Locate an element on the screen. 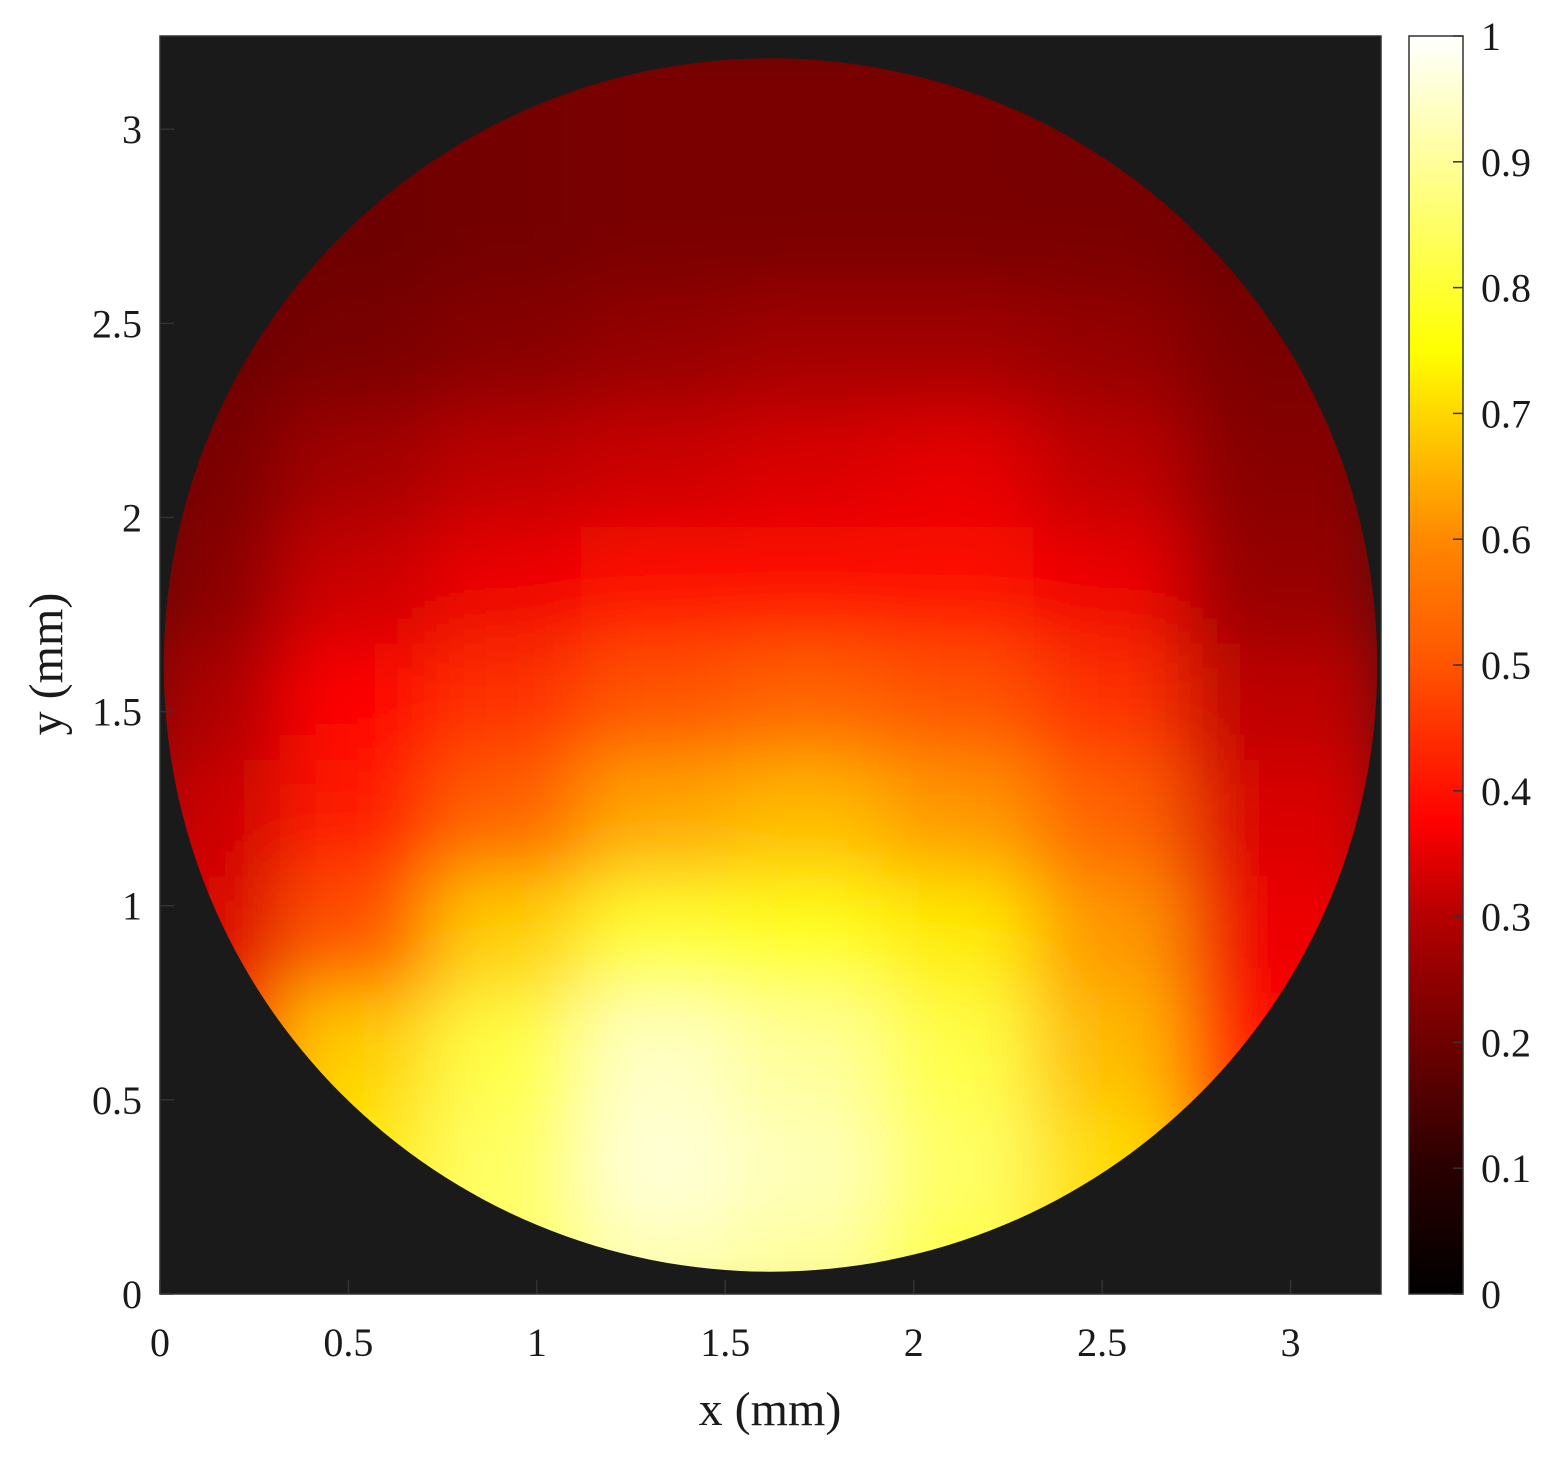  x-axis-title: x (mm) is located at coordinates (770, 1409).